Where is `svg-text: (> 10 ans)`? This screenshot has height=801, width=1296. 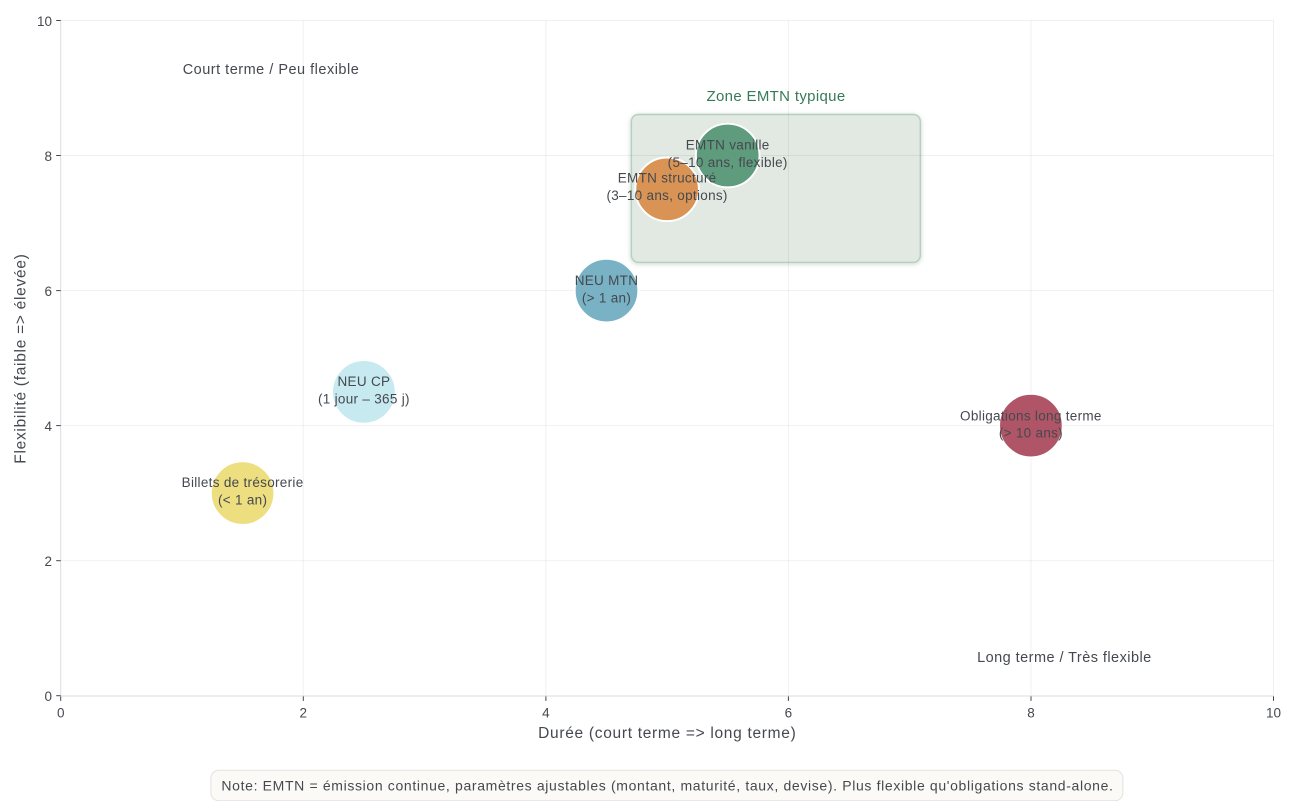 svg-text: (> 10 ans) is located at coordinates (1031, 433).